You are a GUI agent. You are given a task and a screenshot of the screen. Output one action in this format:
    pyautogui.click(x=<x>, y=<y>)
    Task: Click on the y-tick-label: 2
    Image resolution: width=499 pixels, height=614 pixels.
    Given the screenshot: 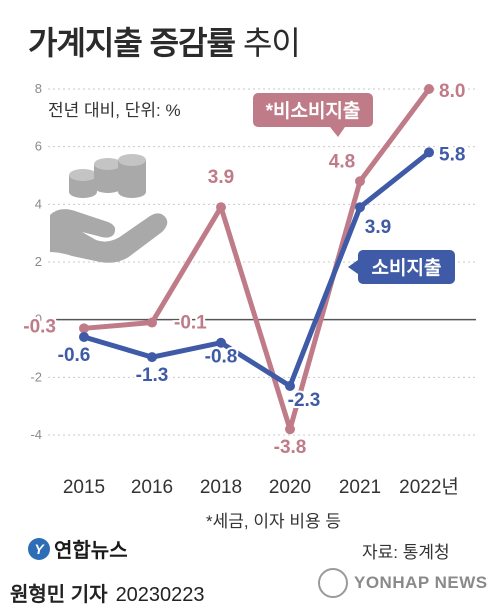 What is the action you would take?
    pyautogui.click(x=38, y=261)
    